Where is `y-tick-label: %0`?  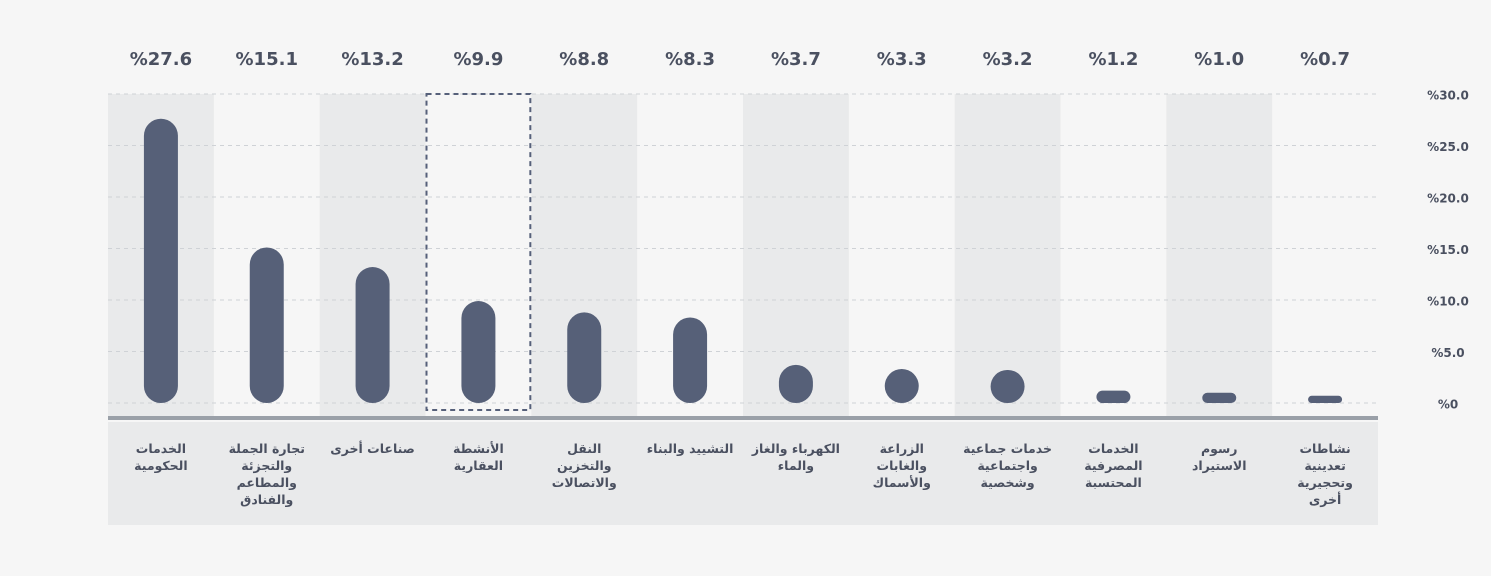 y-tick-label: %0 is located at coordinates (1448, 405).